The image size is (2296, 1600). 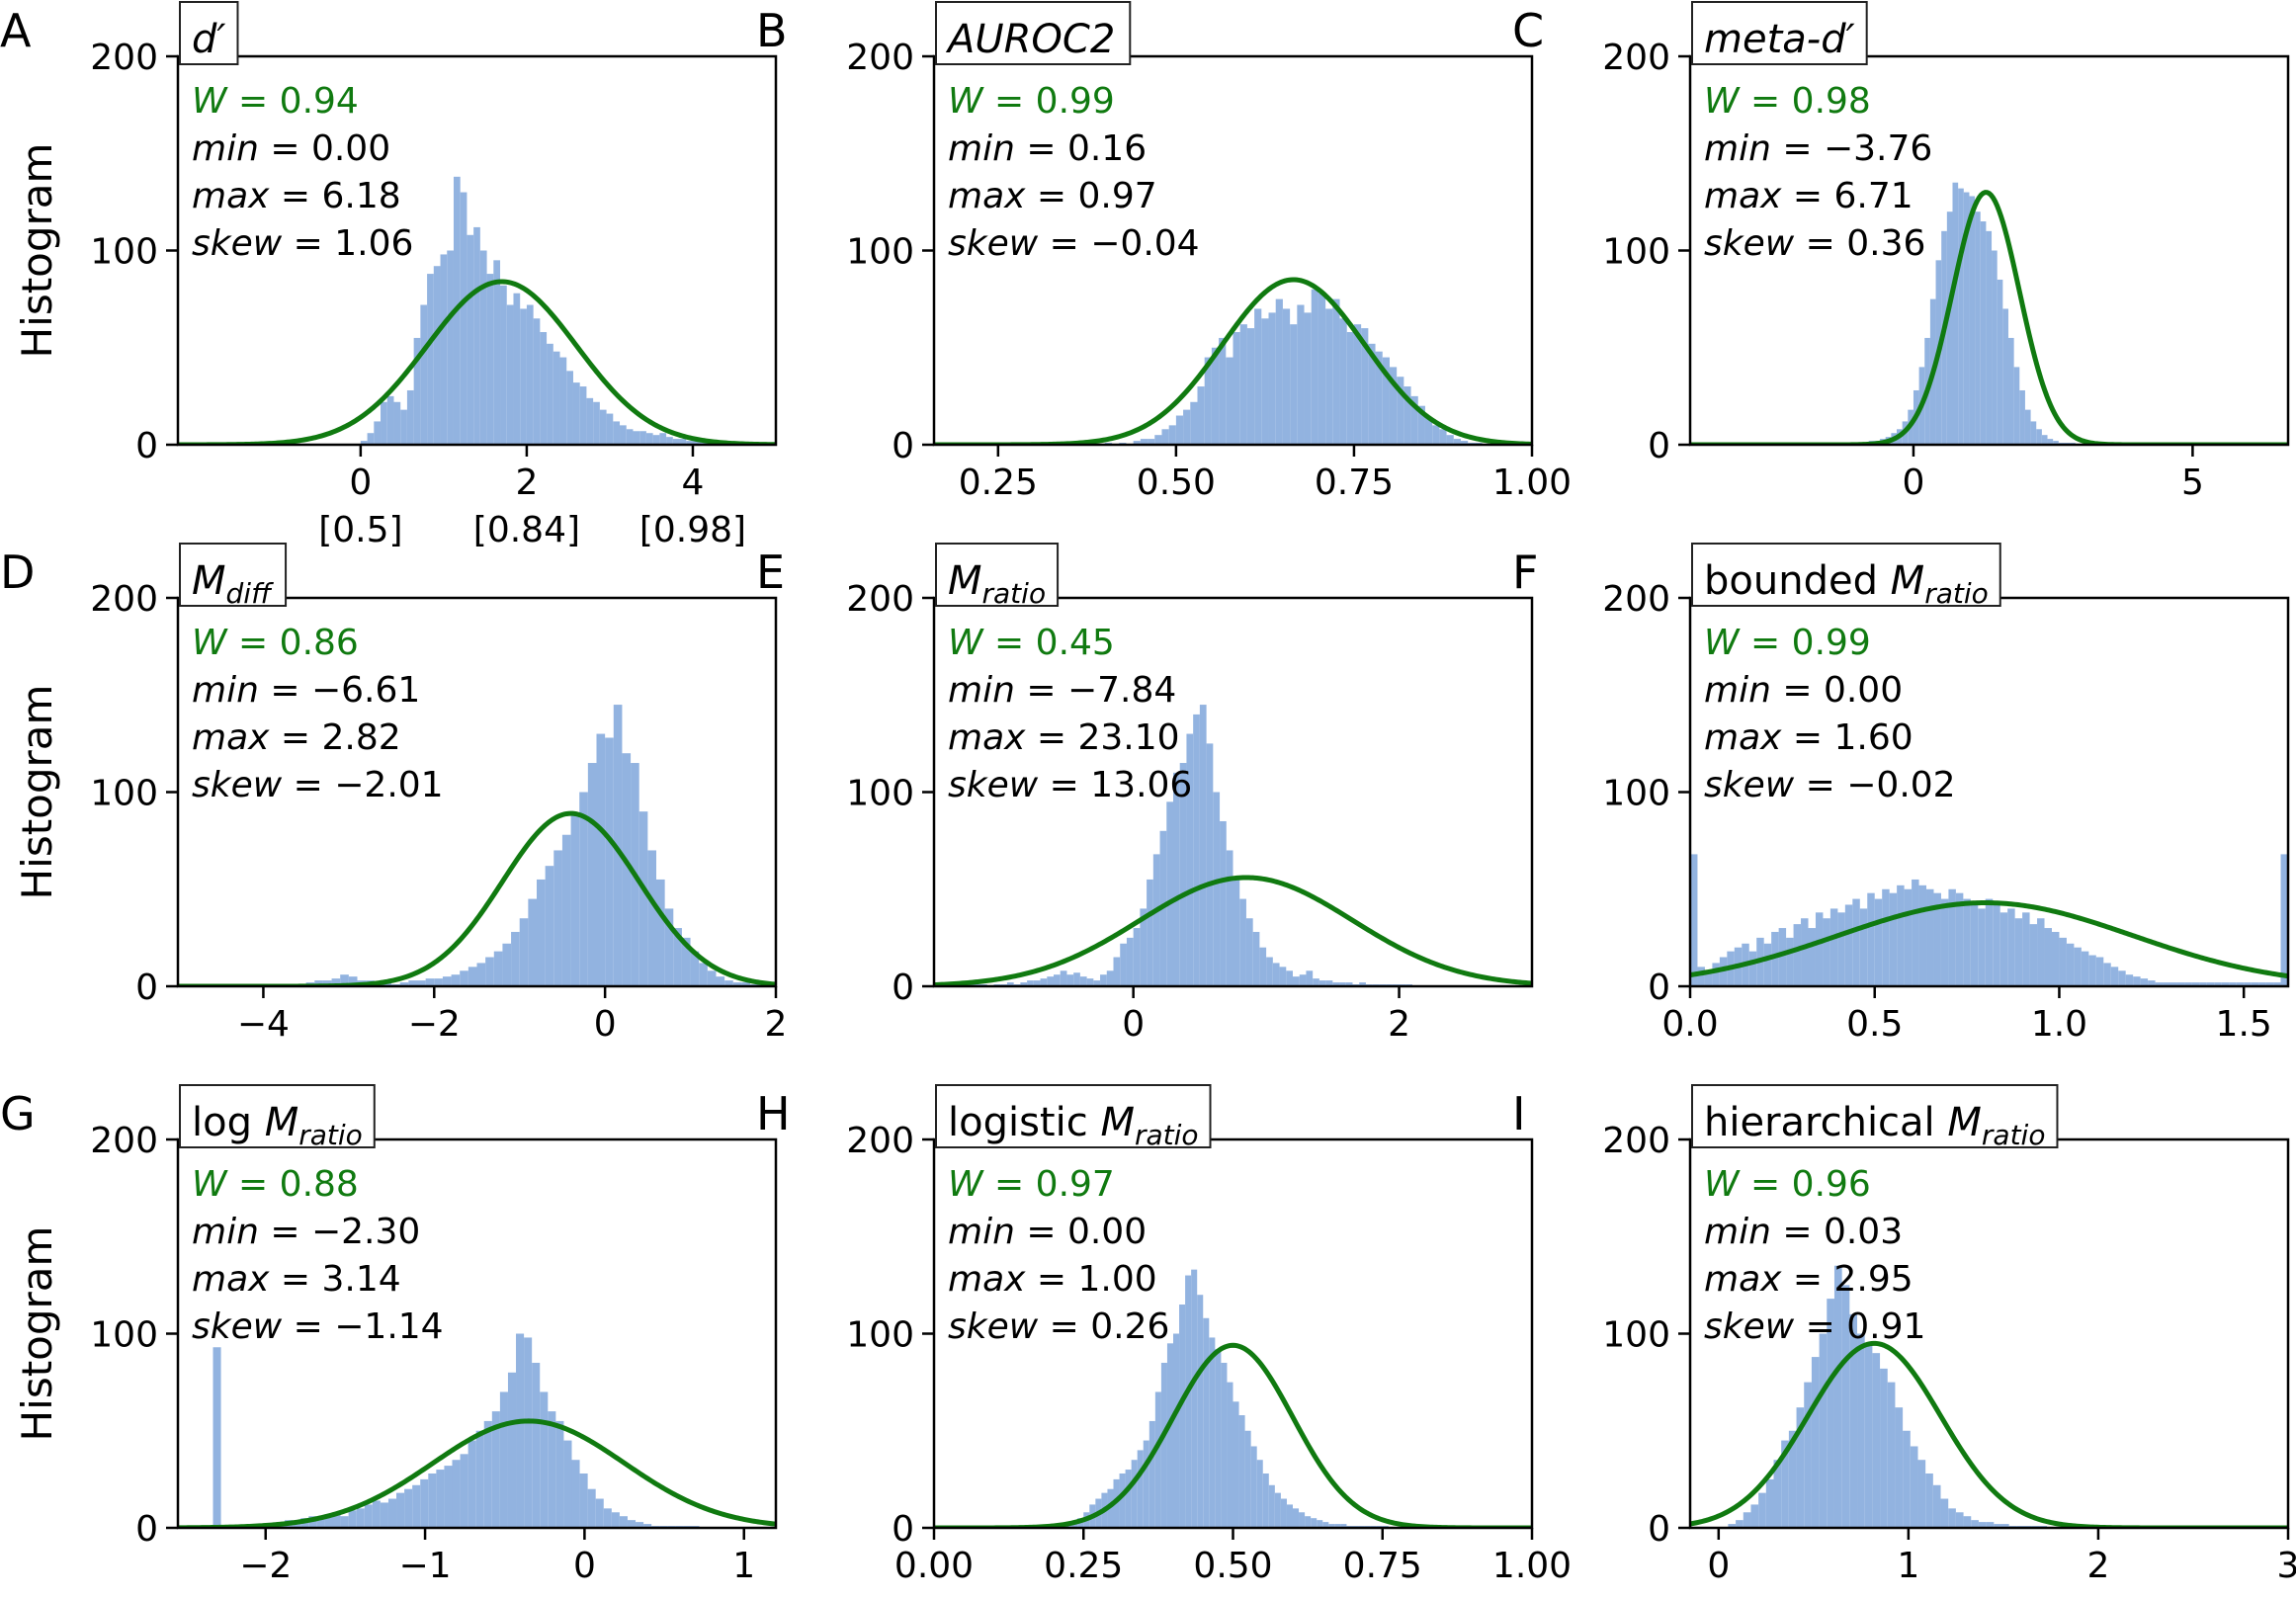 What do you see at coordinates (1528, 31) in the screenshot?
I see `panel-letter: C` at bounding box center [1528, 31].